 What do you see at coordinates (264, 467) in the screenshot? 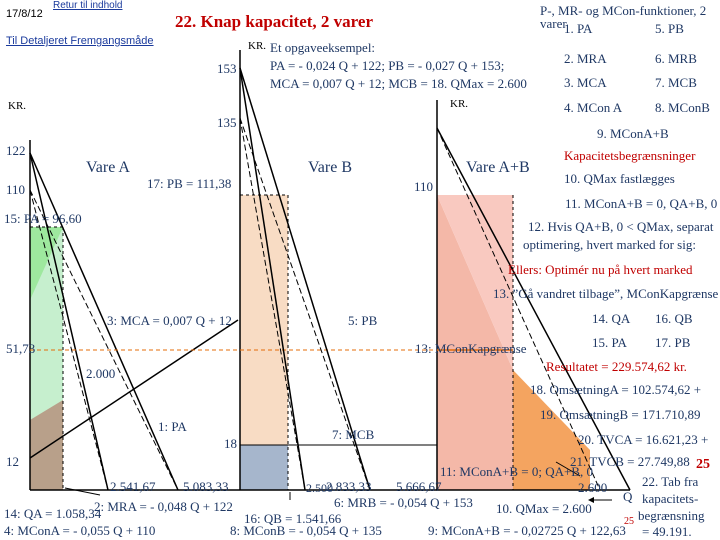
I see `cost-area-b` at bounding box center [264, 467].